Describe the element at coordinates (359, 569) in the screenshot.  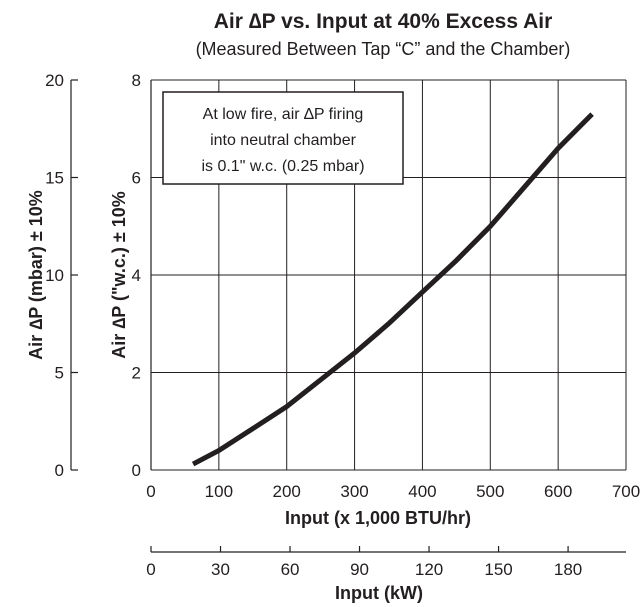
I see `kw-tick-label: 90` at that location.